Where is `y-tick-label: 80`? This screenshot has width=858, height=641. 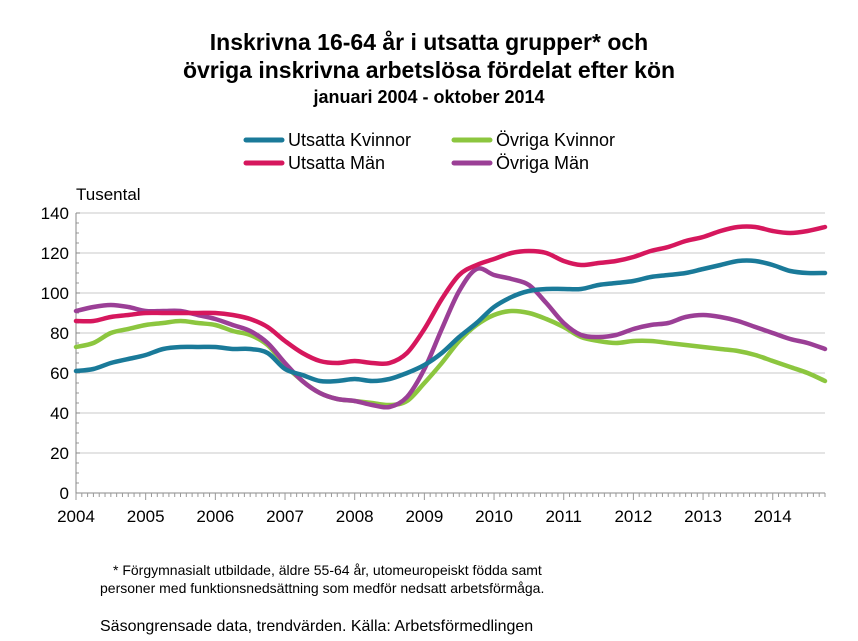 y-tick-label: 80 is located at coordinates (59, 333).